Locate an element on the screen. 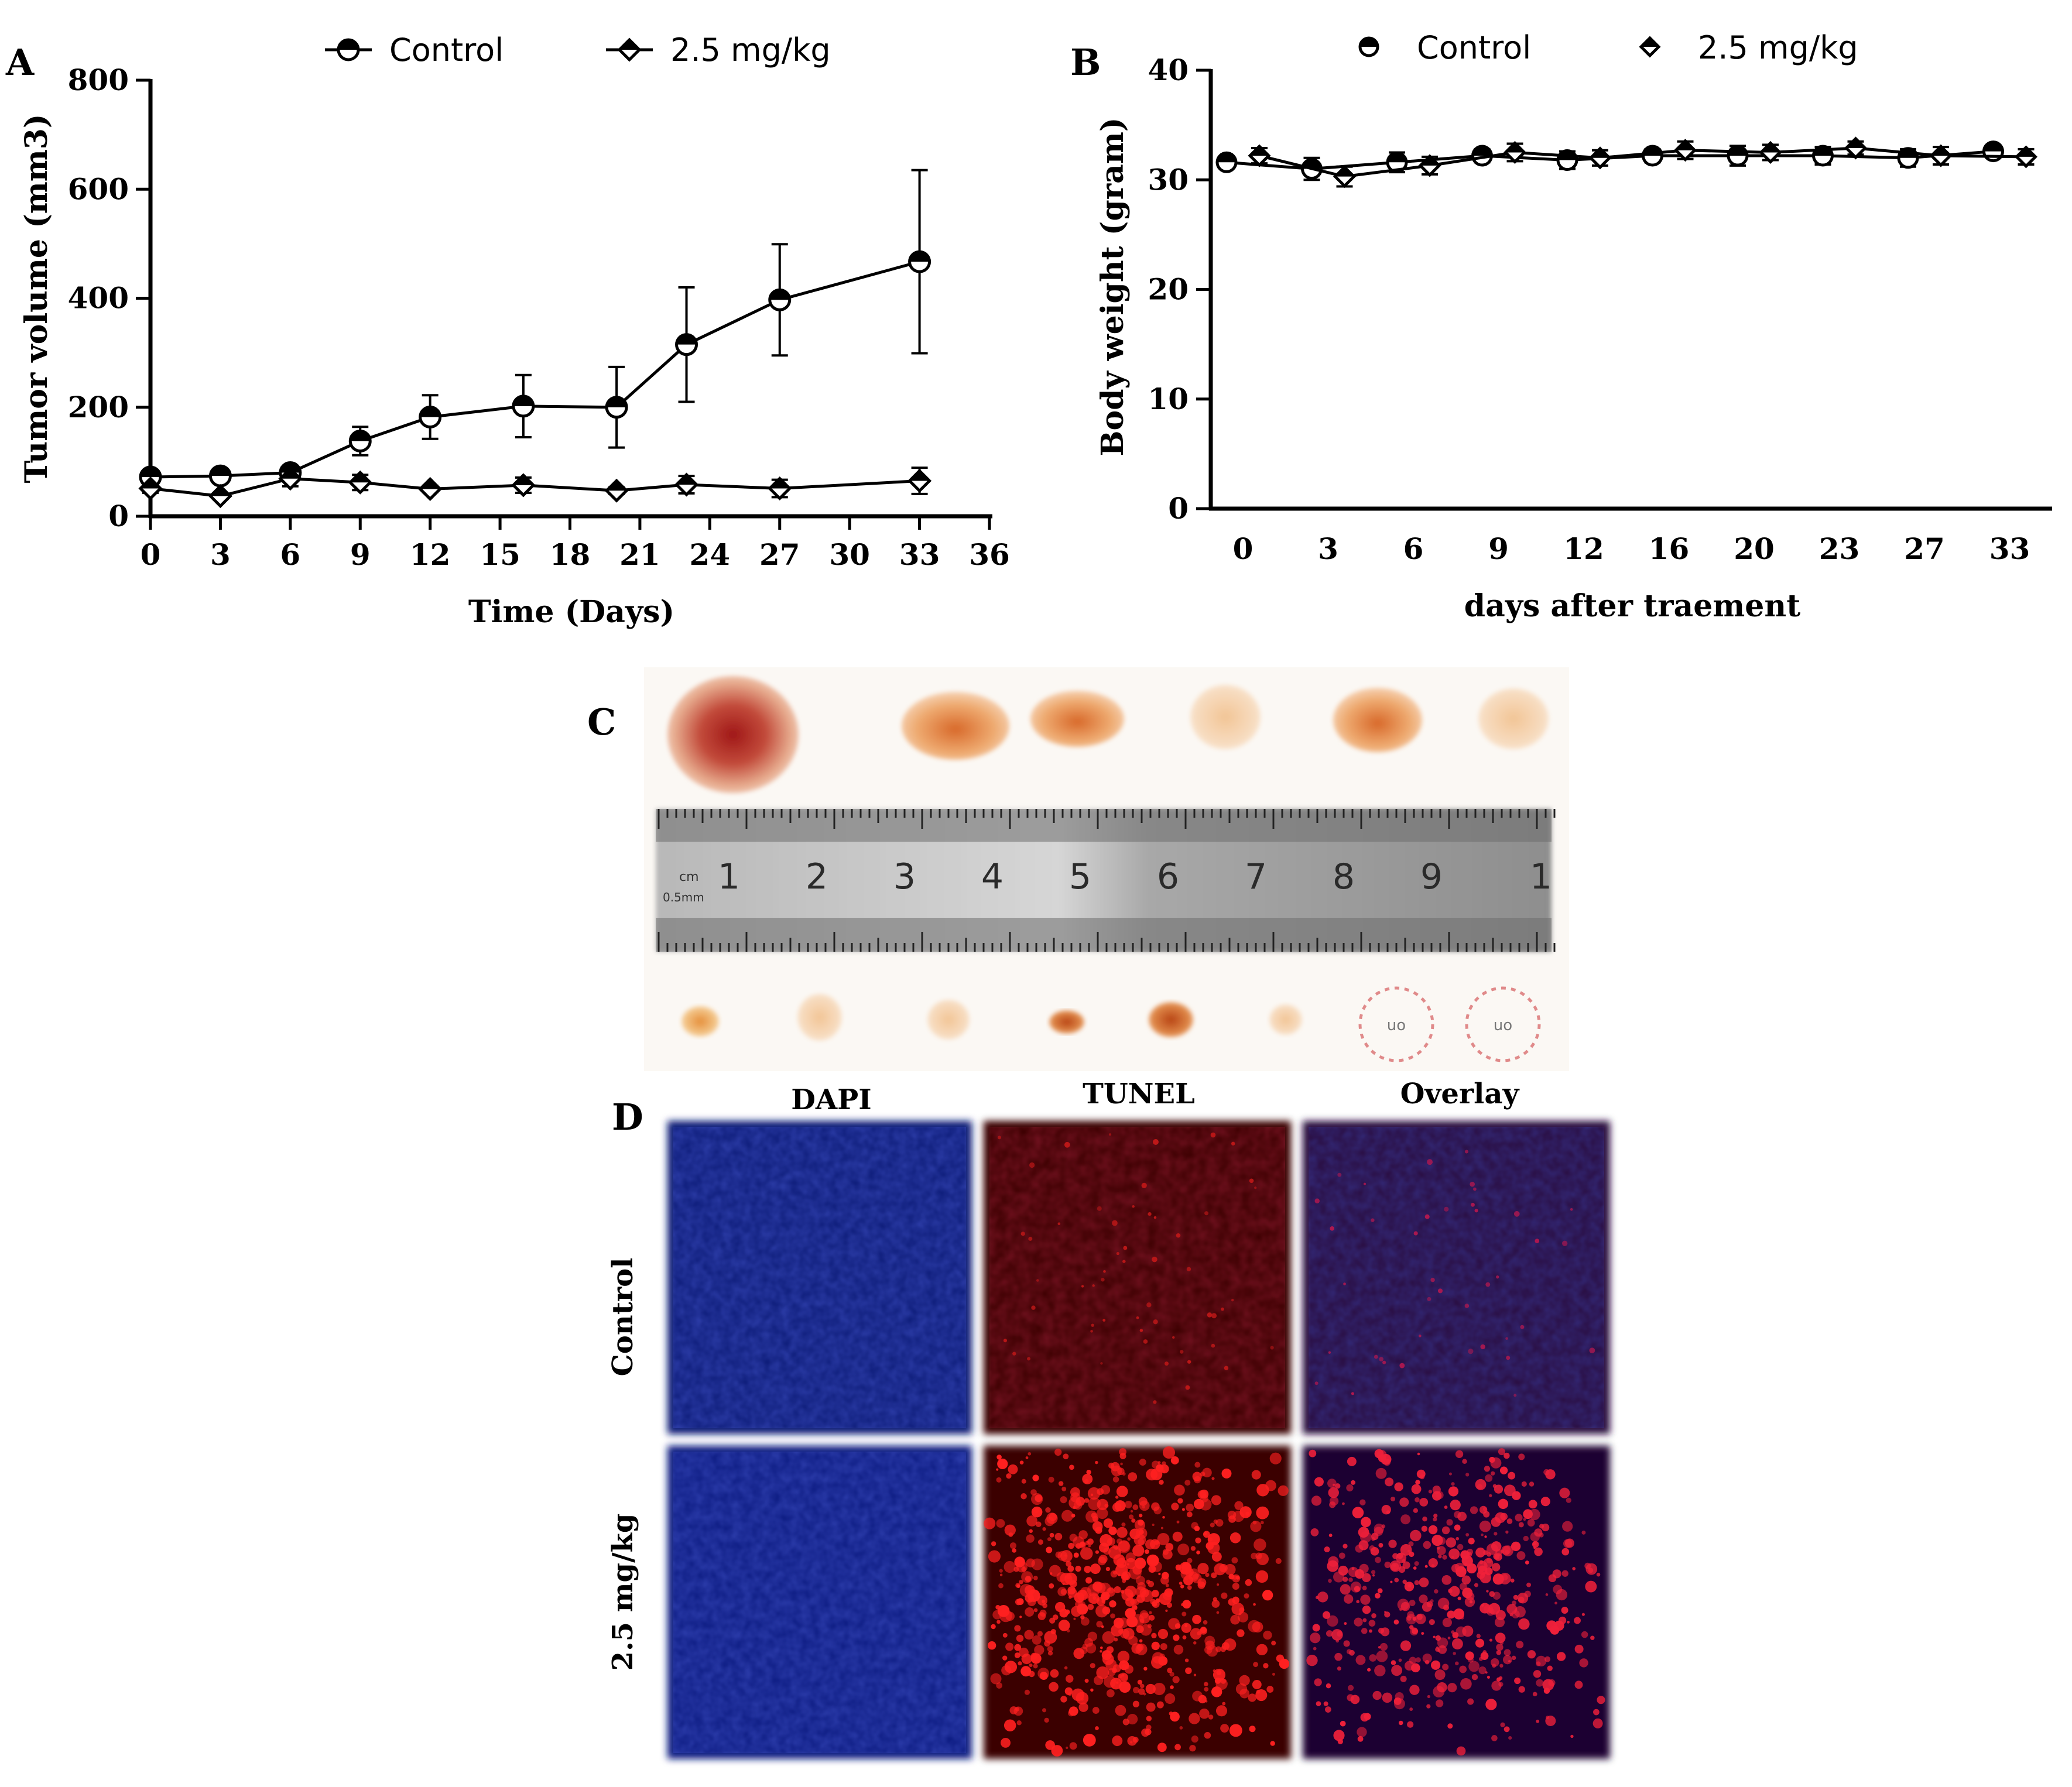 This screenshot has height=1787, width=2072. ruler-top-scale is located at coordinates (1104, 825).